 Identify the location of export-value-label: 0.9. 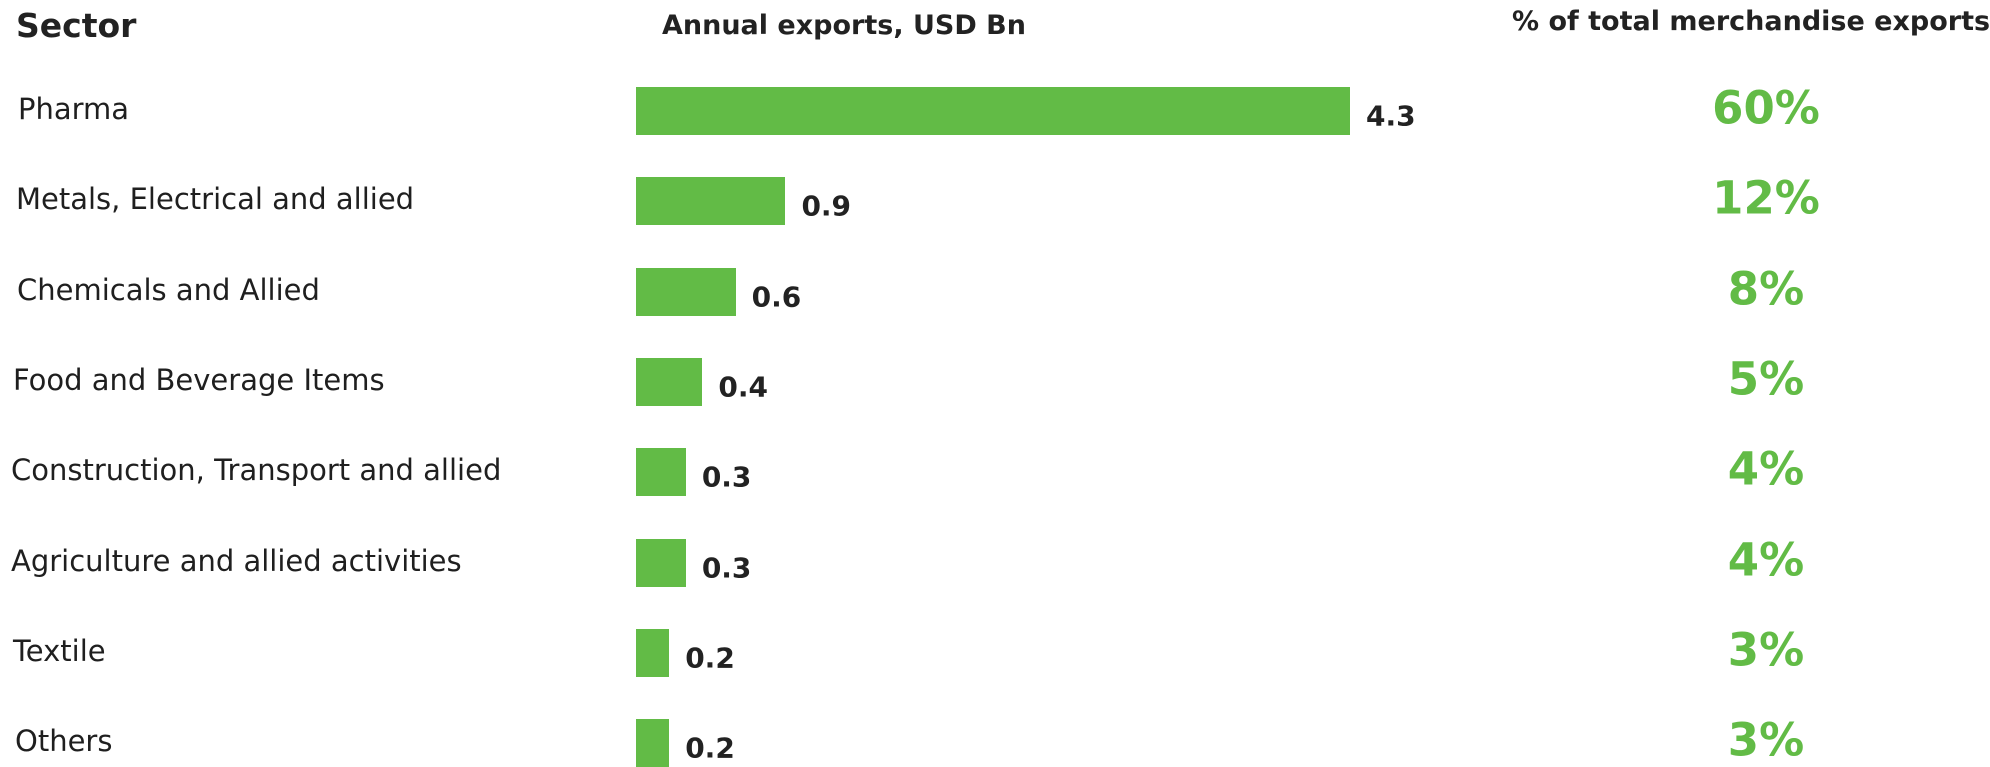
(826, 206).